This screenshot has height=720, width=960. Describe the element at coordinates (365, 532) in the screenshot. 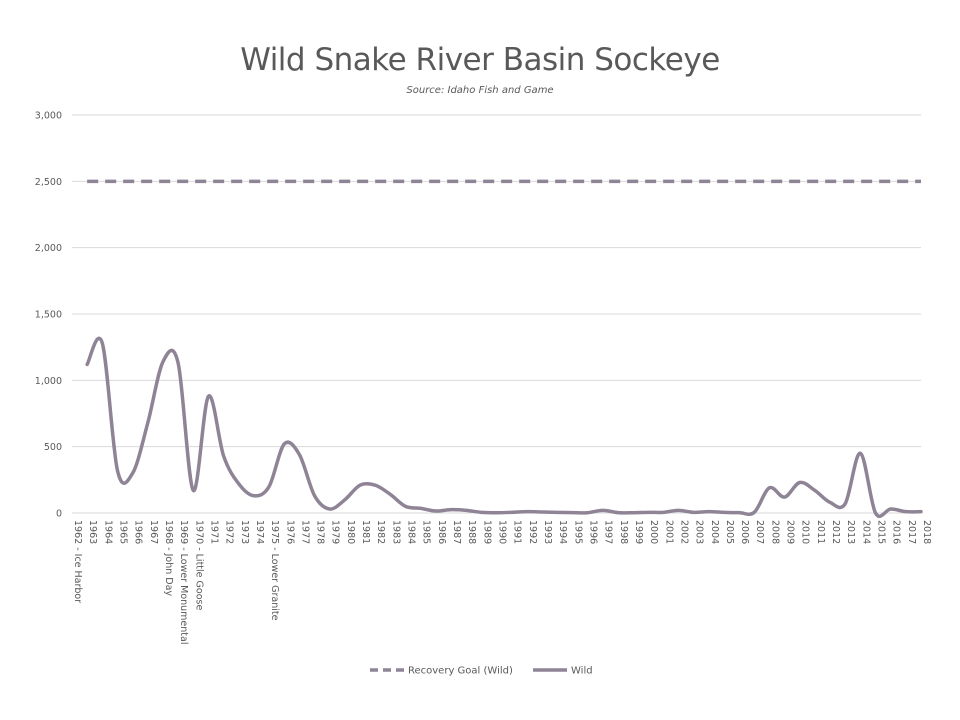

I see `x-tick-label: 1981` at that location.